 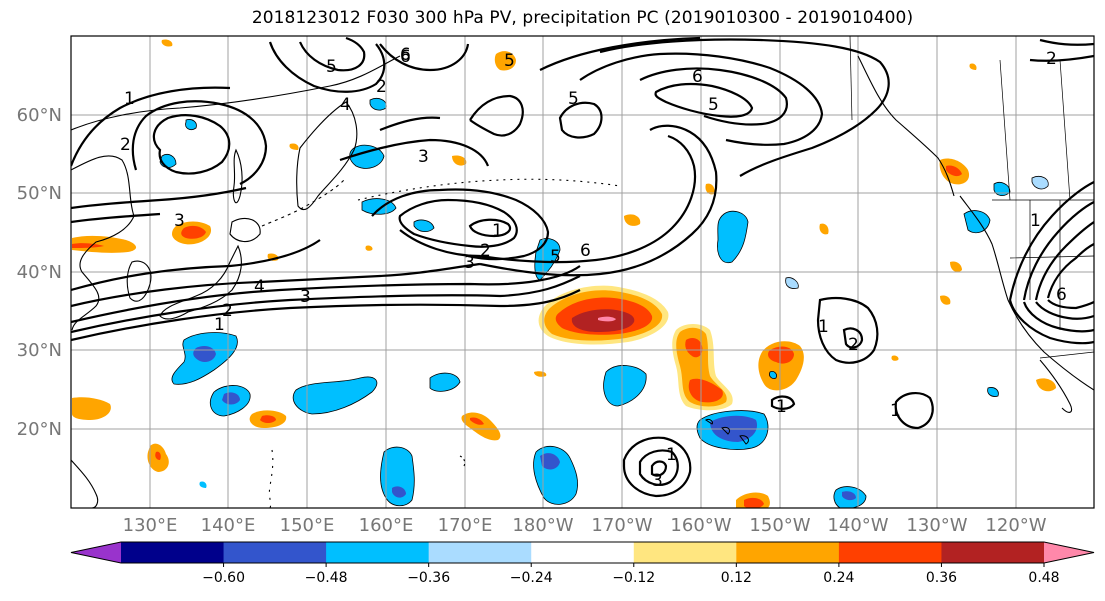 What do you see at coordinates (39, 193) in the screenshot?
I see `lat-label-50: 50°N` at bounding box center [39, 193].